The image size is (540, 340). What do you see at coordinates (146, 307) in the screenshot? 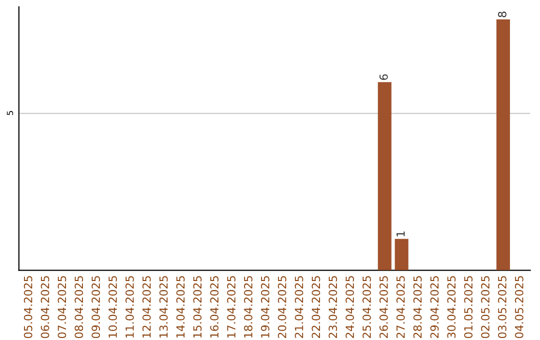
I see `x-tick-label: 12.04.2025` at bounding box center [146, 307].